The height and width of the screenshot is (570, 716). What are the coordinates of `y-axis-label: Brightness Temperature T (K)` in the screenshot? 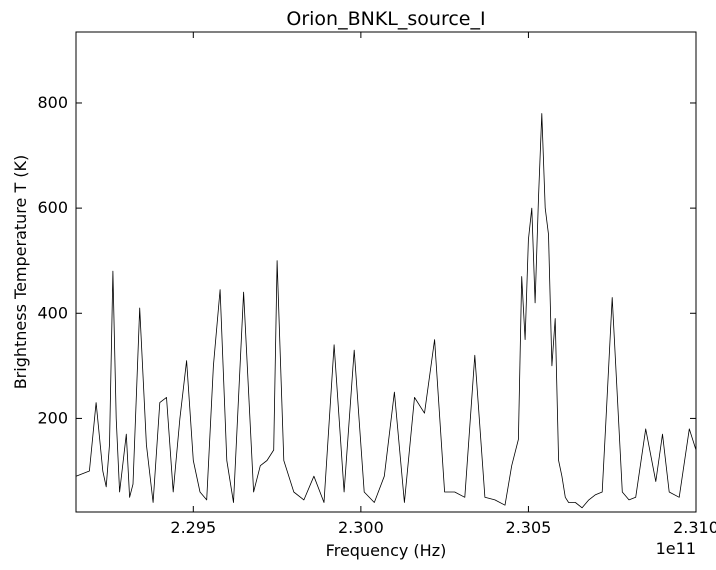 It's located at (20, 272).